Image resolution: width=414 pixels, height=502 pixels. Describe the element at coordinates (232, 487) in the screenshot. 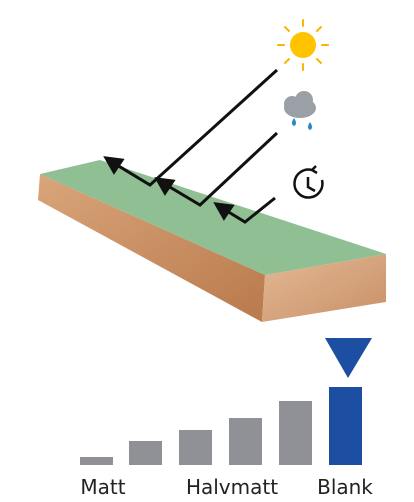

I see `label: Halvmatt` at that location.